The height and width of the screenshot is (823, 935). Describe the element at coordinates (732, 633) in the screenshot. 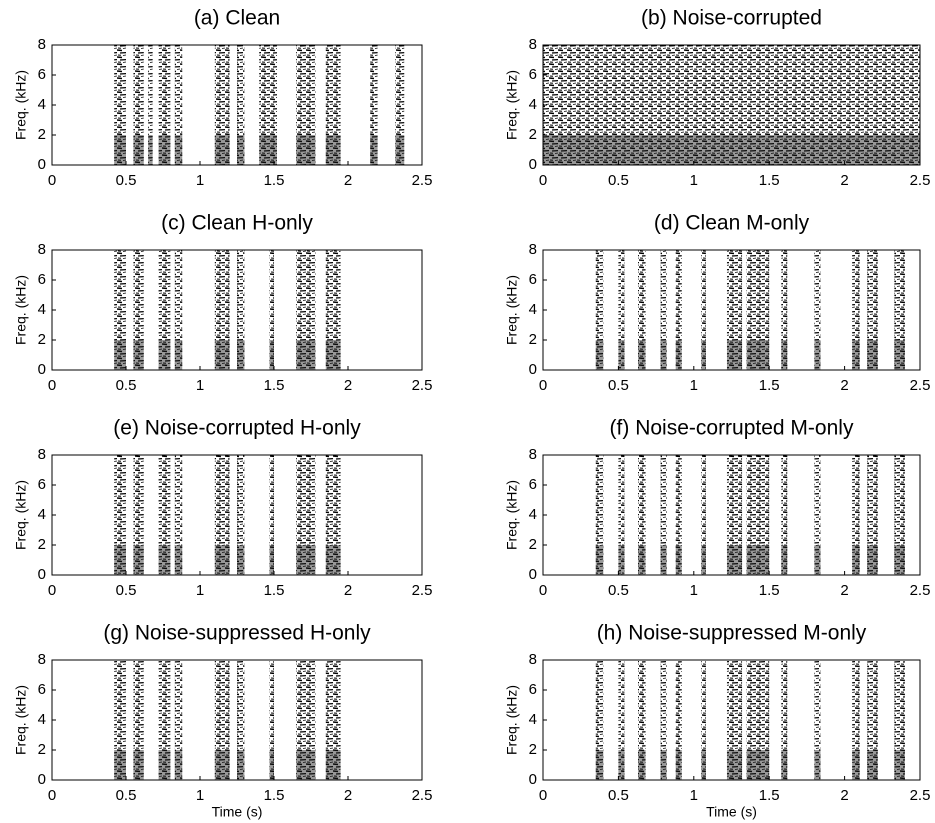

I see `panel-title: (h) Noise-suppressed M-only` at that location.